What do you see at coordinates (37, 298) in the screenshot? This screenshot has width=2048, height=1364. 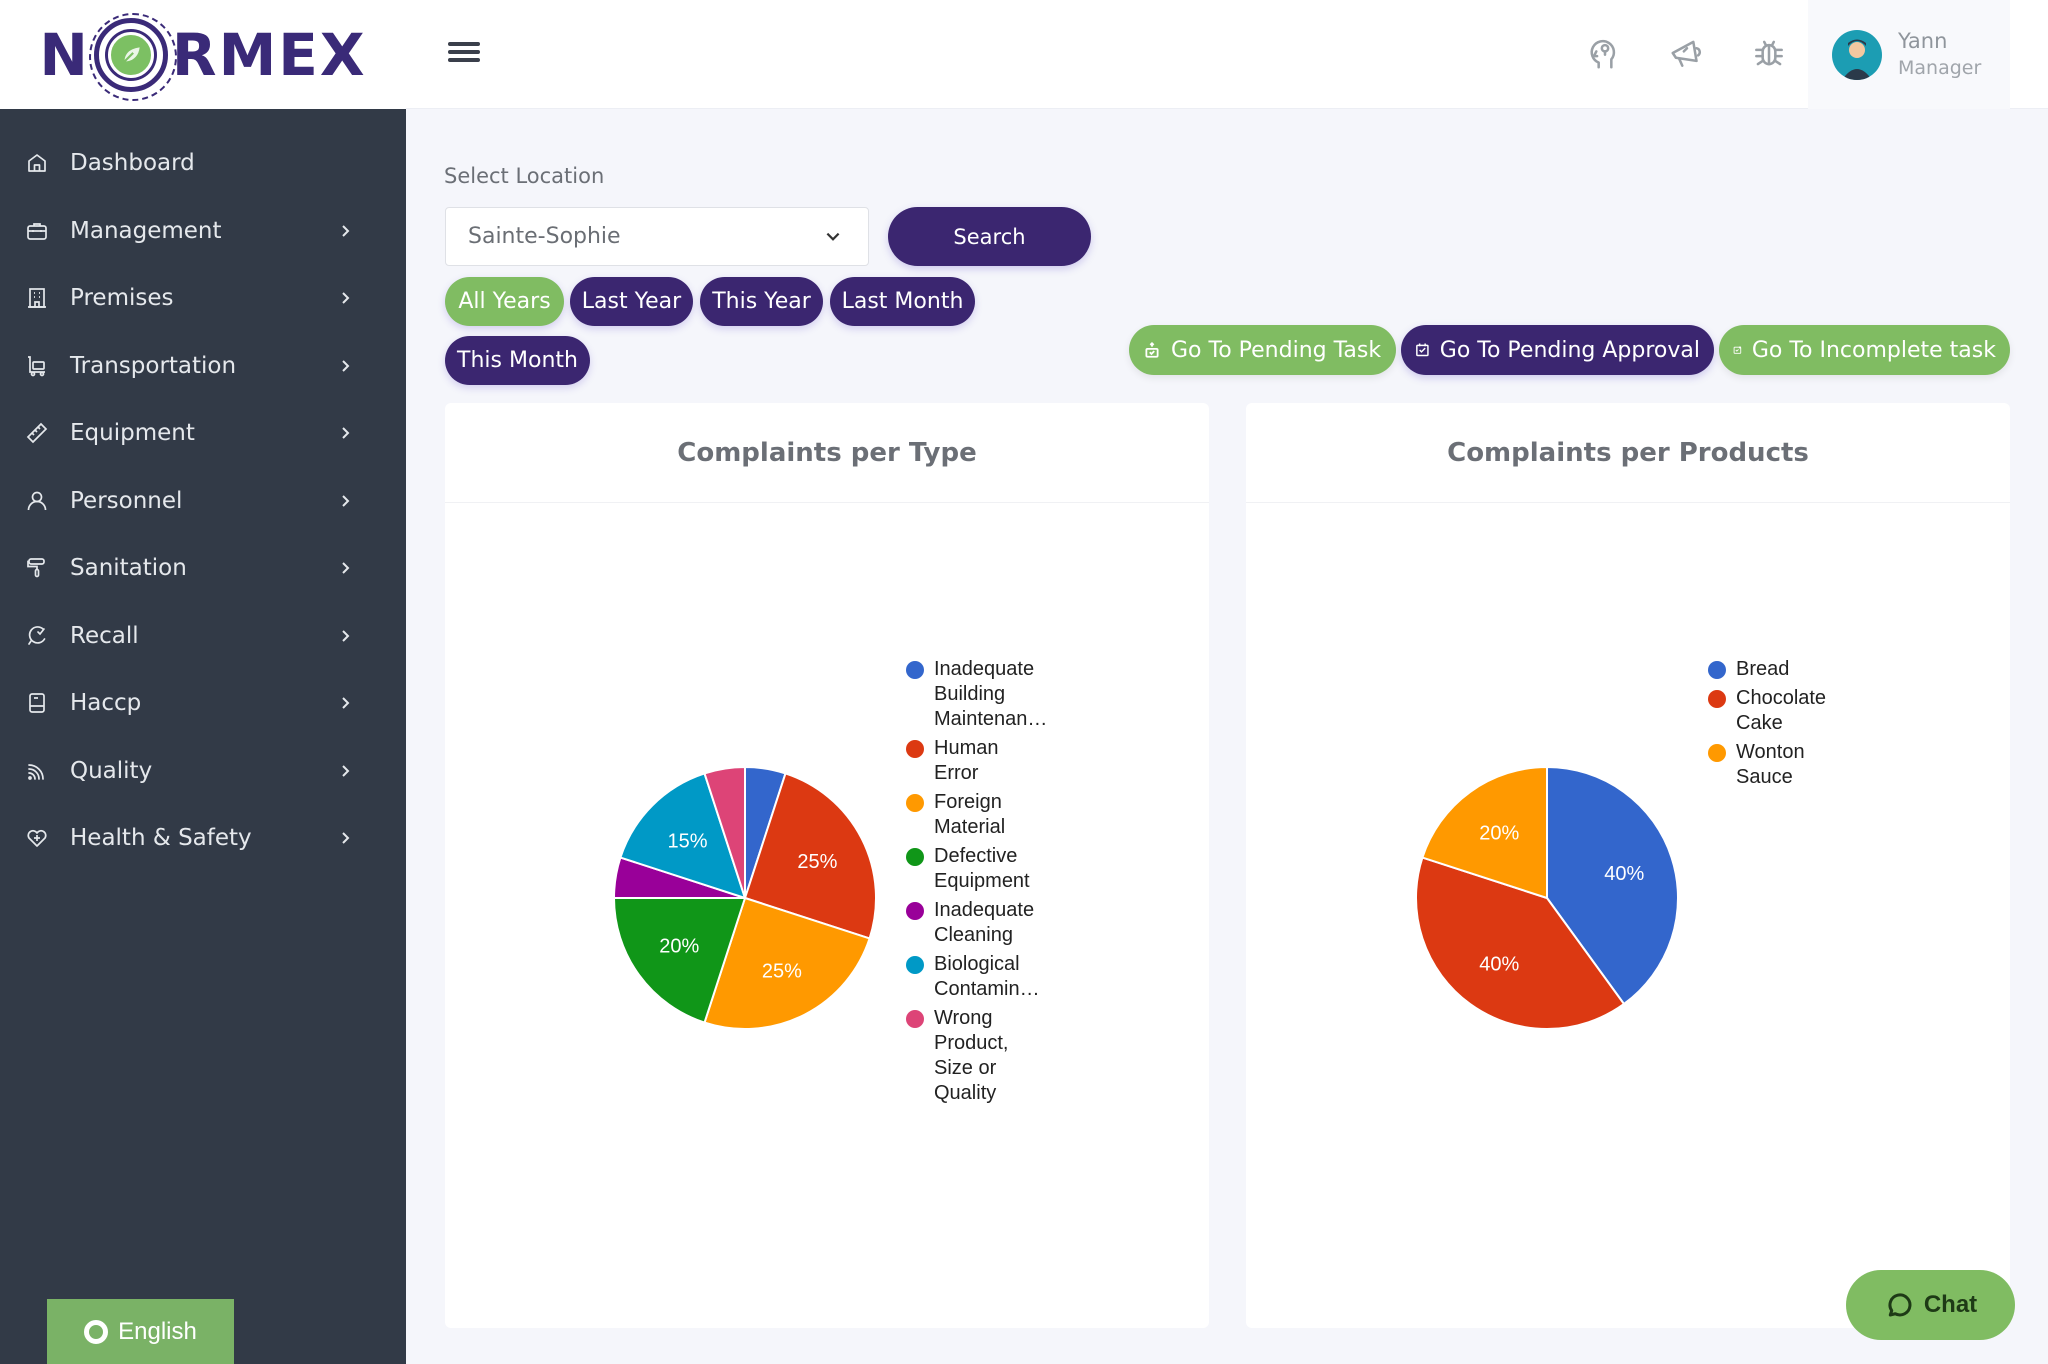 I see `building-icon` at bounding box center [37, 298].